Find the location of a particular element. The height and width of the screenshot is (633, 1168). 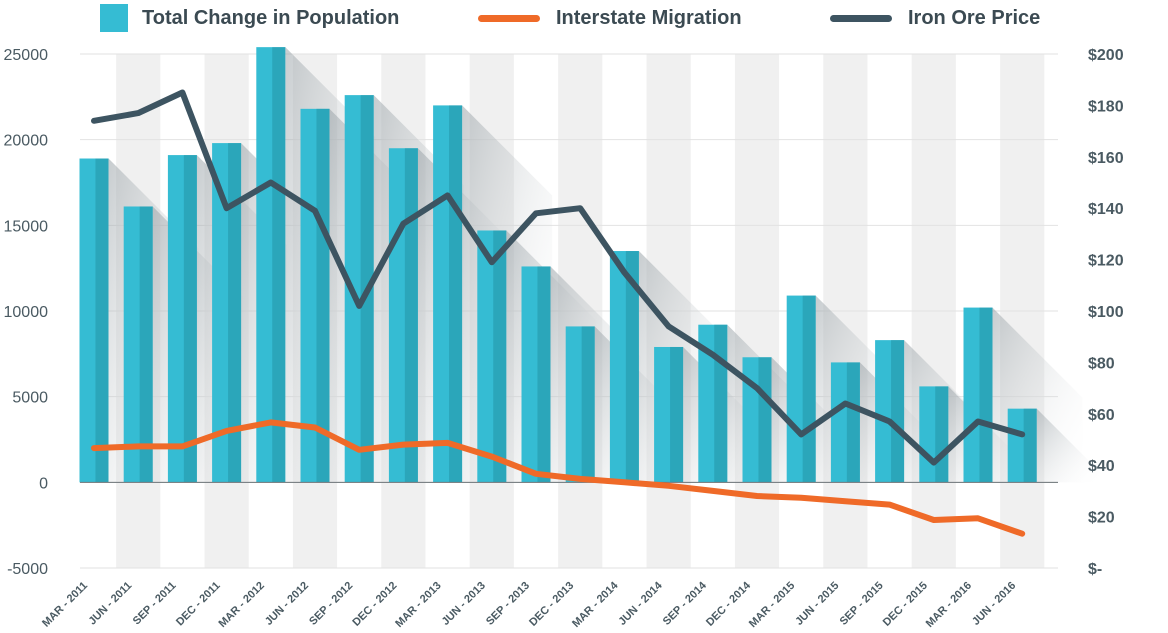

right-axis-tick-label: $- is located at coordinates (1095, 569).